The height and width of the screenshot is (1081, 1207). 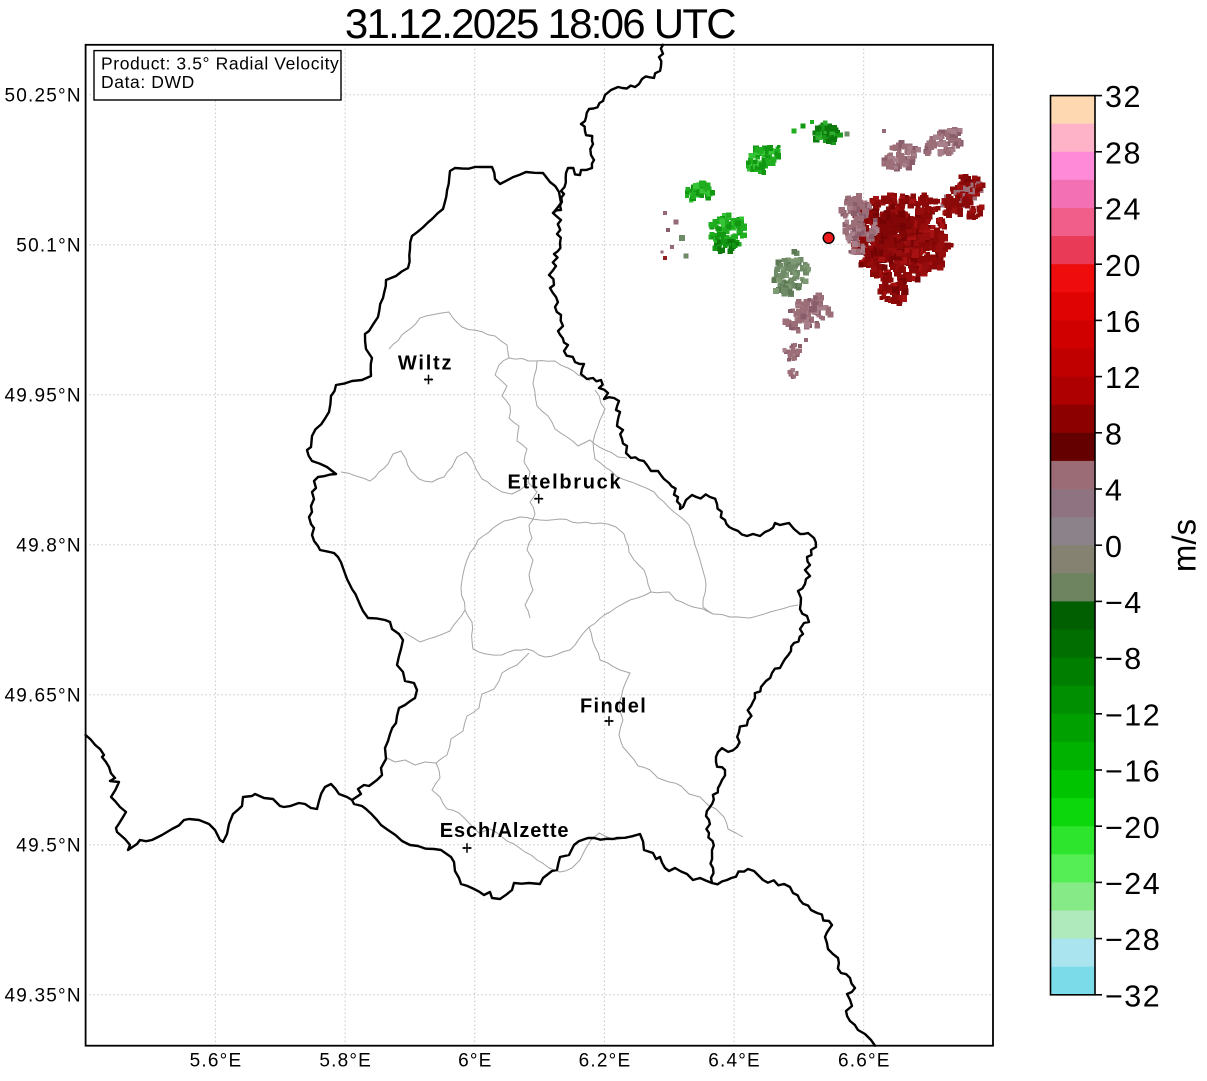 I want to click on svg-text: 24, so click(x=1123, y=210).